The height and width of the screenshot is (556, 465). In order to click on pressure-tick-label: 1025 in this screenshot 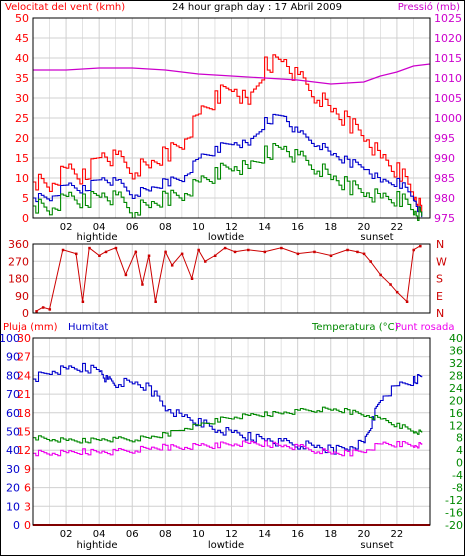, I will do `click(448, 18)`.